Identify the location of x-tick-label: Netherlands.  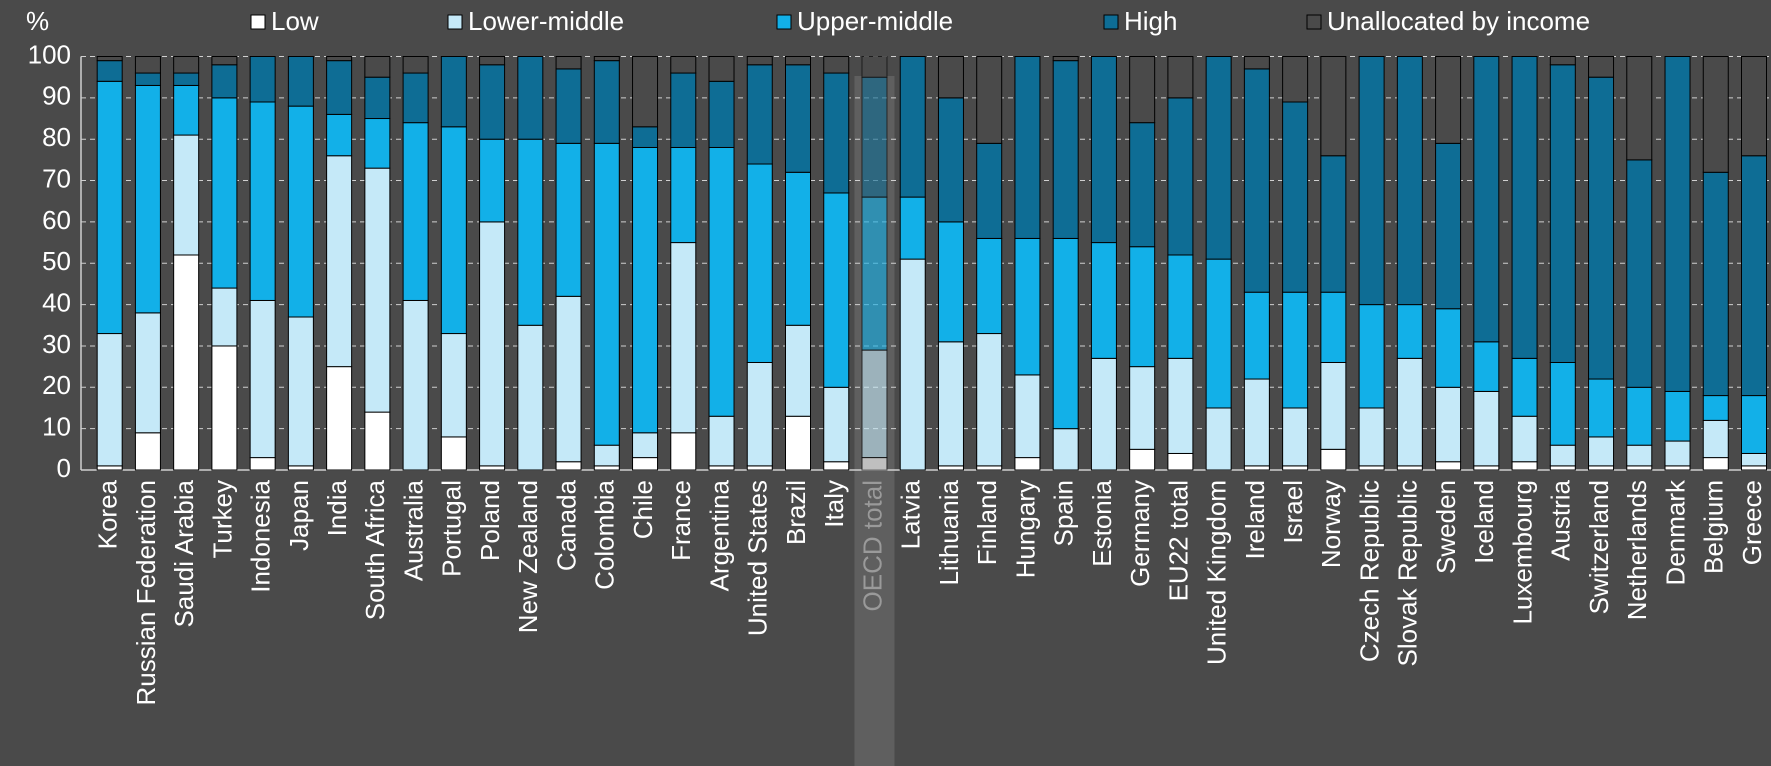
(1637, 550).